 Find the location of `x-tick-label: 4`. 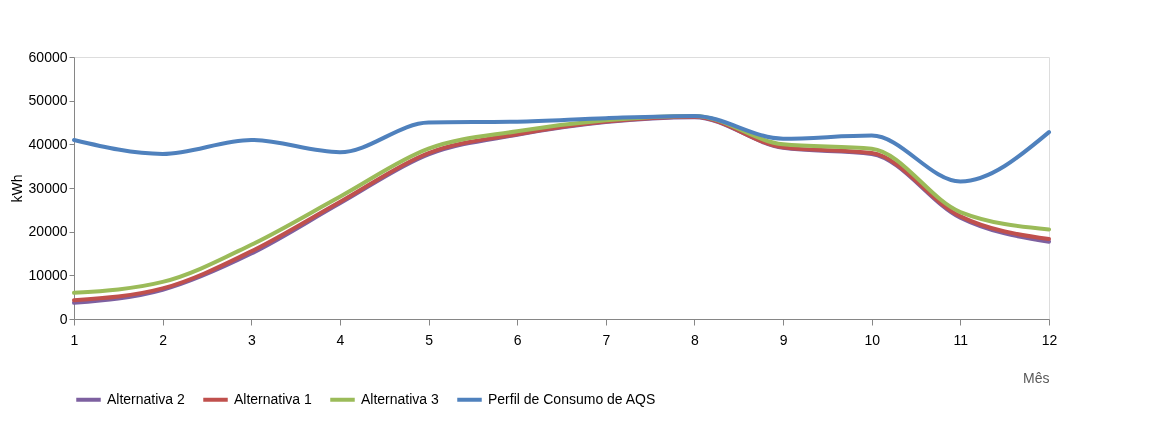

x-tick-label: 4 is located at coordinates (340, 339).